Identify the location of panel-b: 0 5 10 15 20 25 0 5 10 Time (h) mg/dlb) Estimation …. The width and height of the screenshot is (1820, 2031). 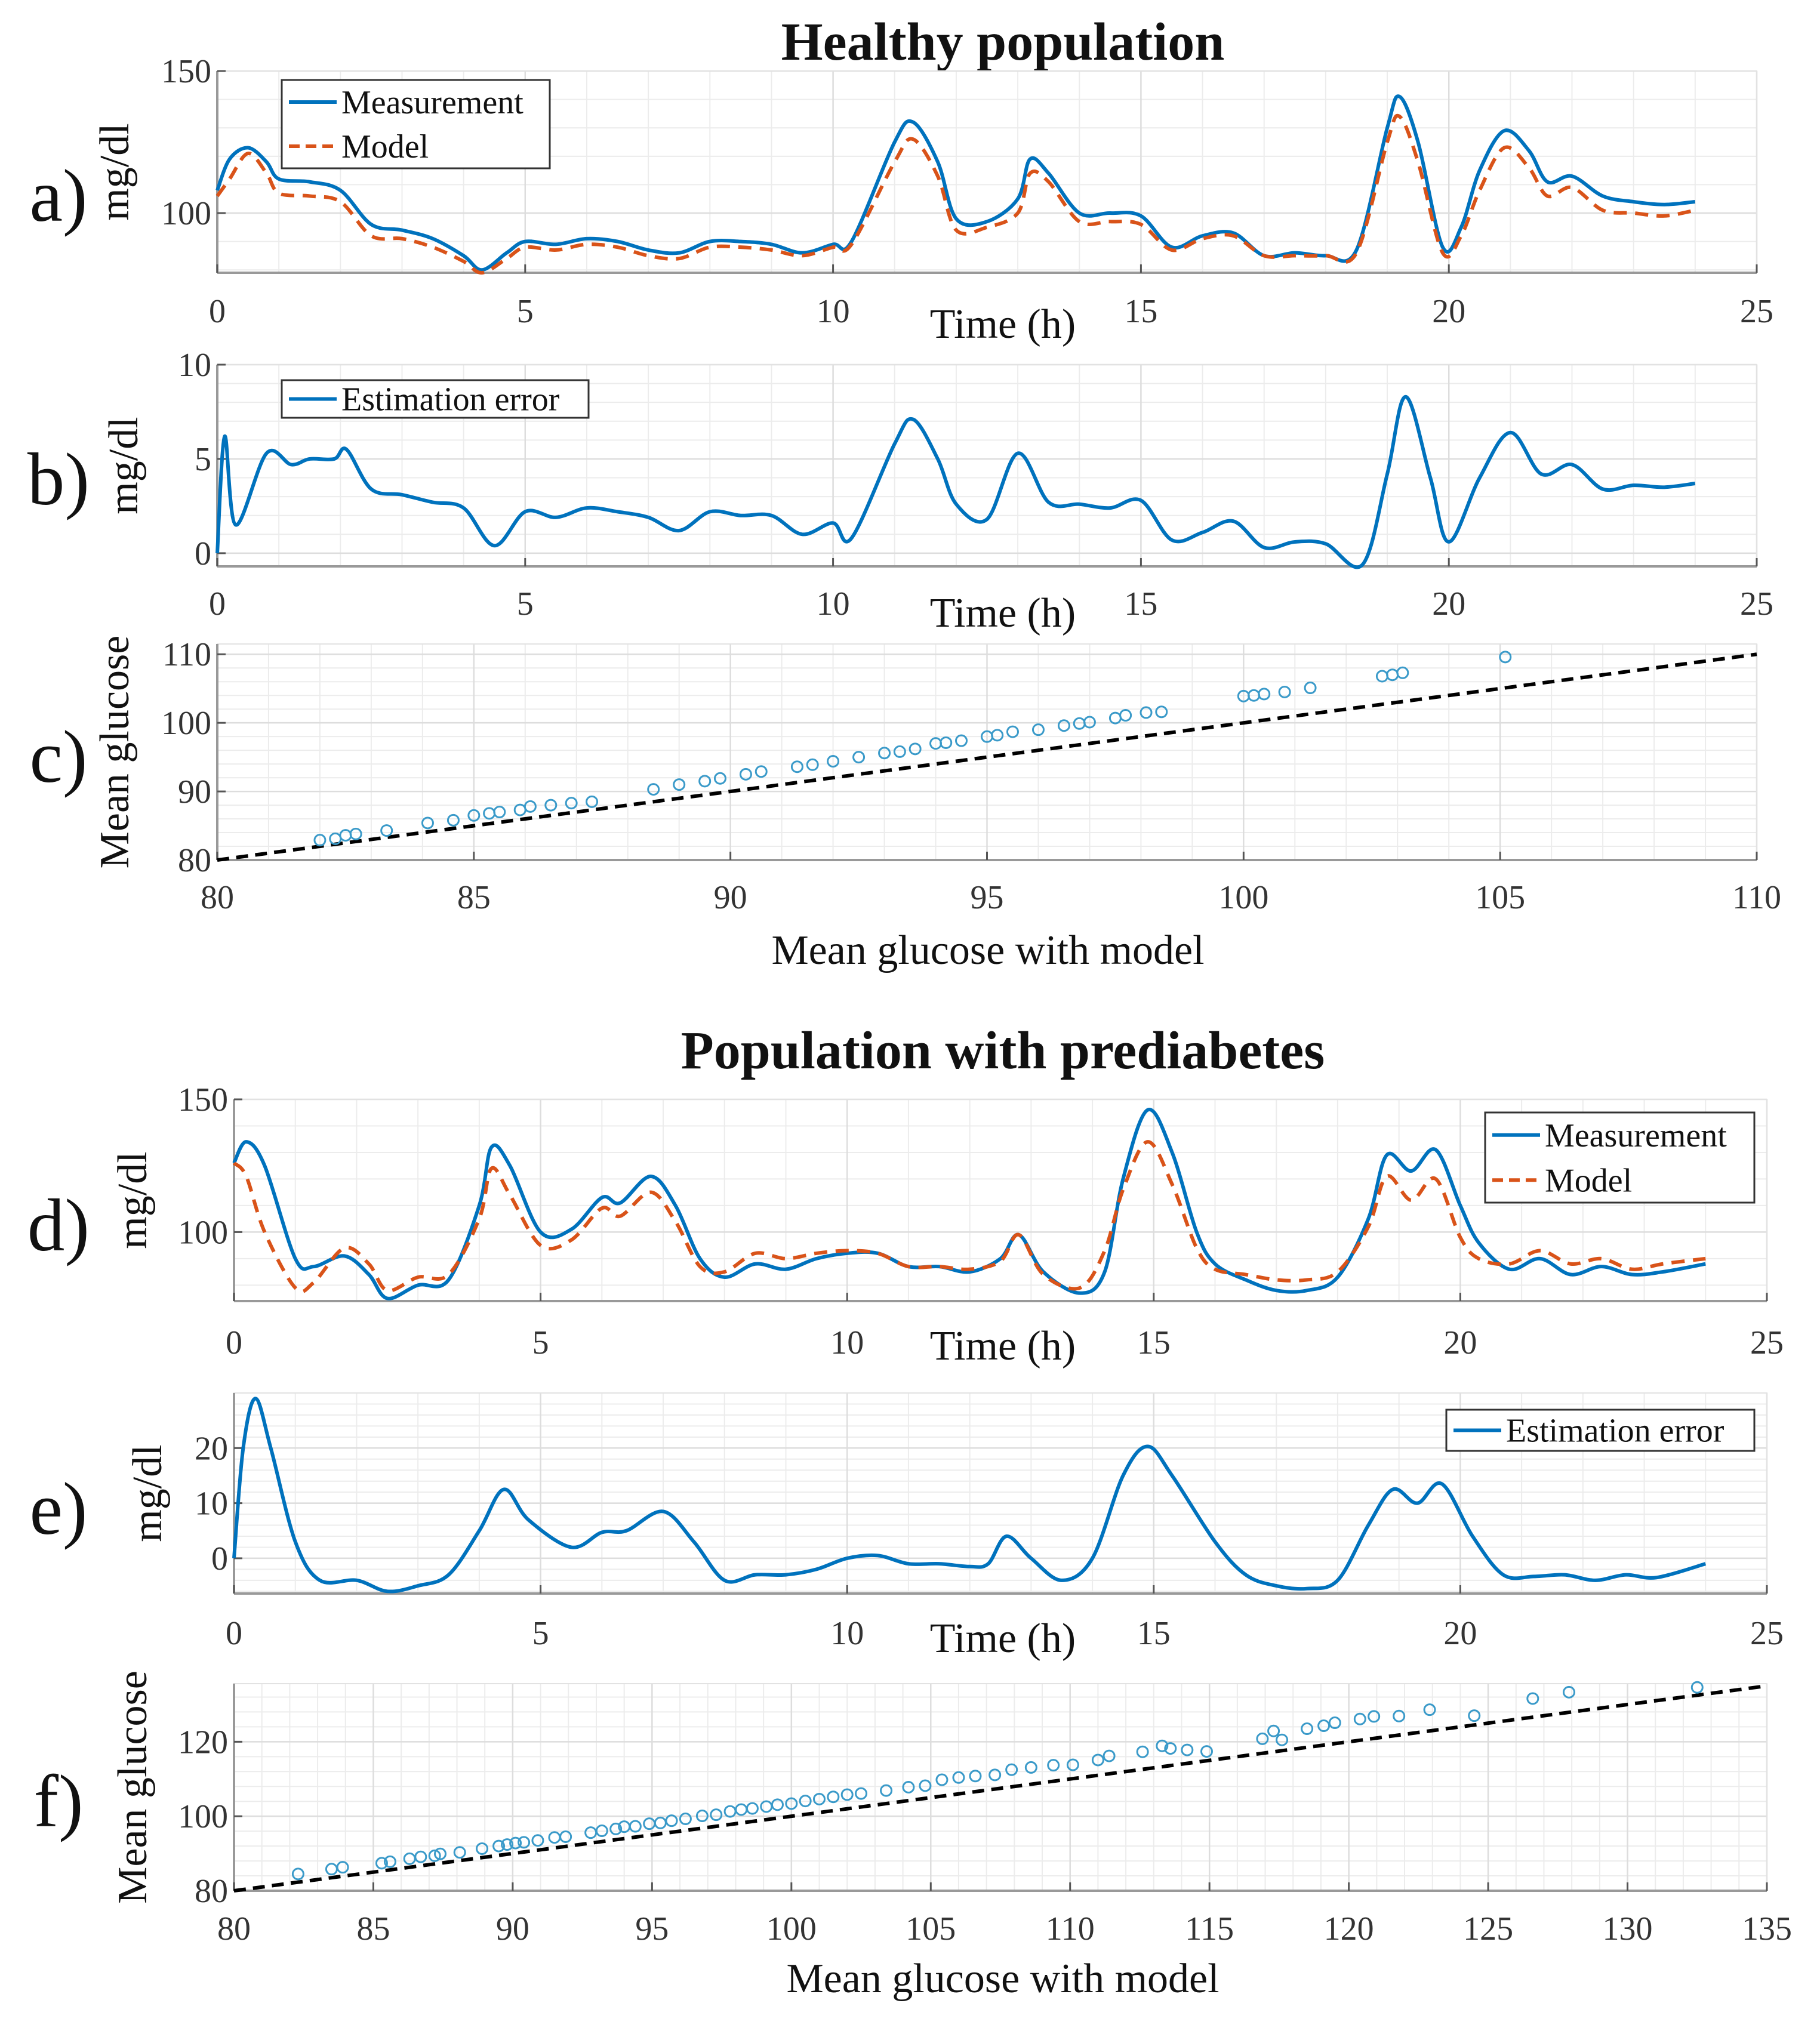
(900, 491).